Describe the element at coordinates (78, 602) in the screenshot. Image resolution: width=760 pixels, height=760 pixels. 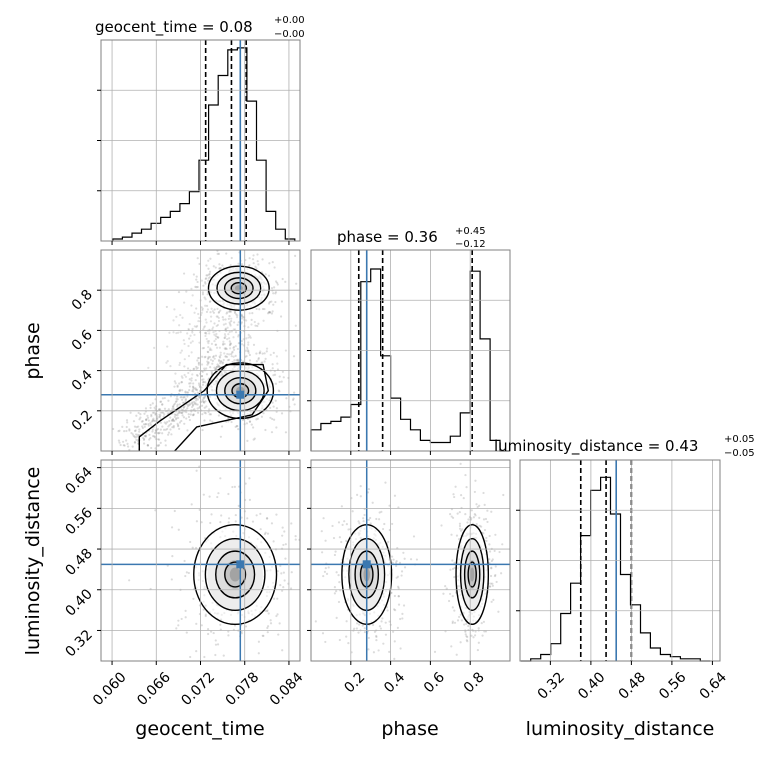
I see `y-tick-label: 0.40` at that location.